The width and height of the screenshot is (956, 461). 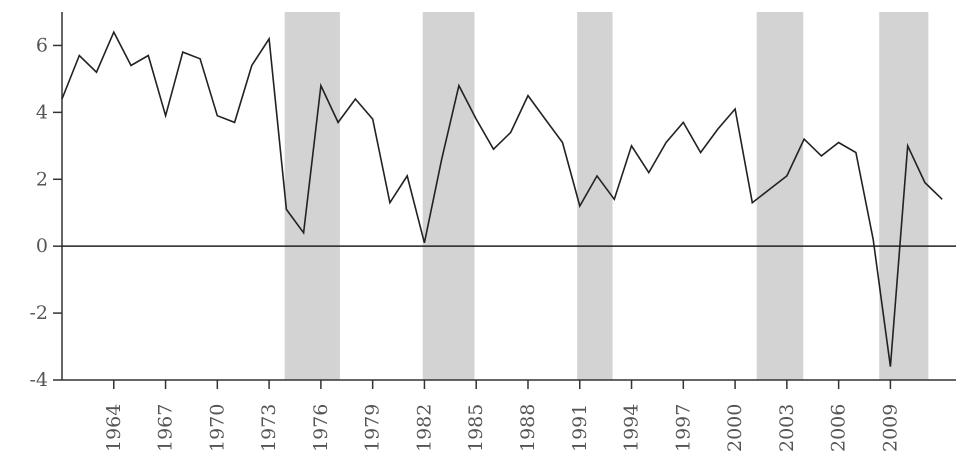 I want to click on x-tick-label: 1997, so click(x=683, y=428).